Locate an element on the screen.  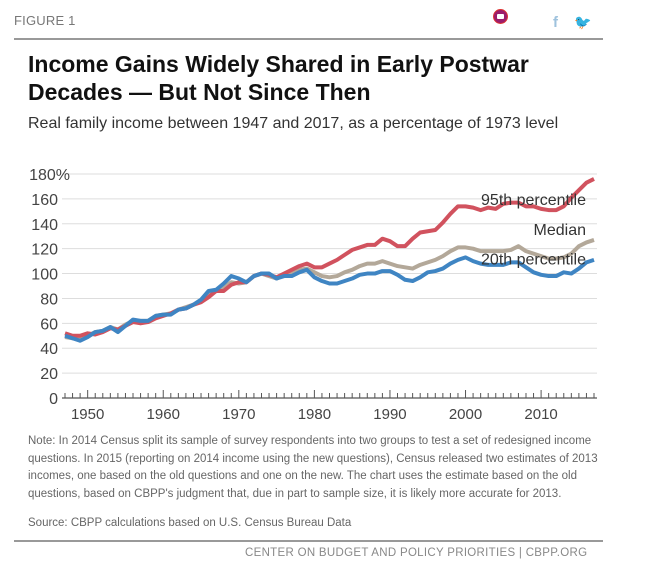
x-tick-label: 1980 is located at coordinates (314, 414).